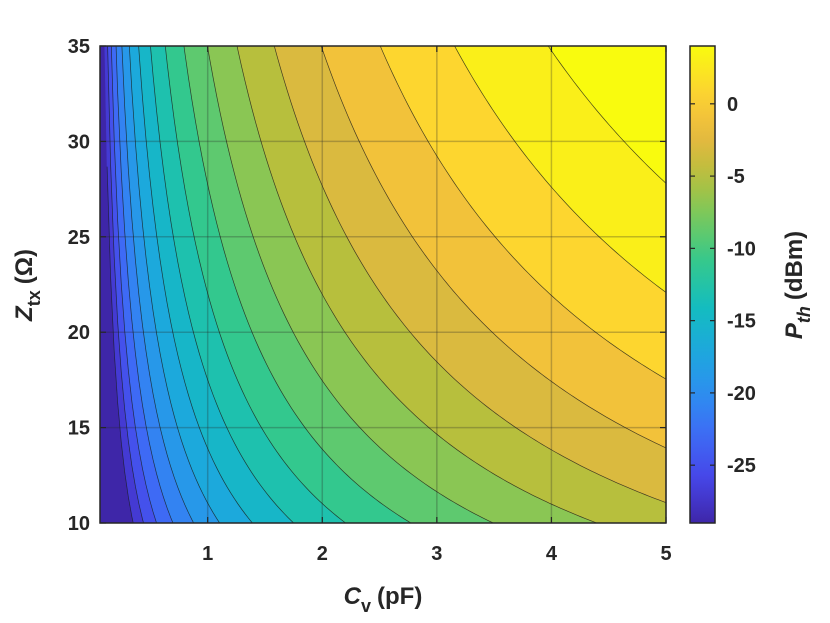  I want to click on colorbar-tick-label: -15, so click(741, 322).